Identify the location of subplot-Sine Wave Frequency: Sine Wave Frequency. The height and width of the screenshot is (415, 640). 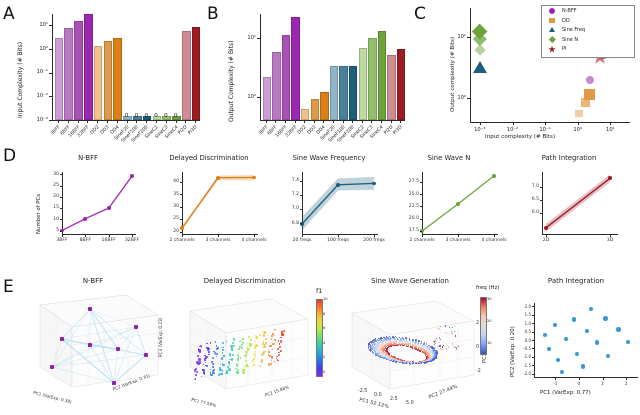
(329, 211).